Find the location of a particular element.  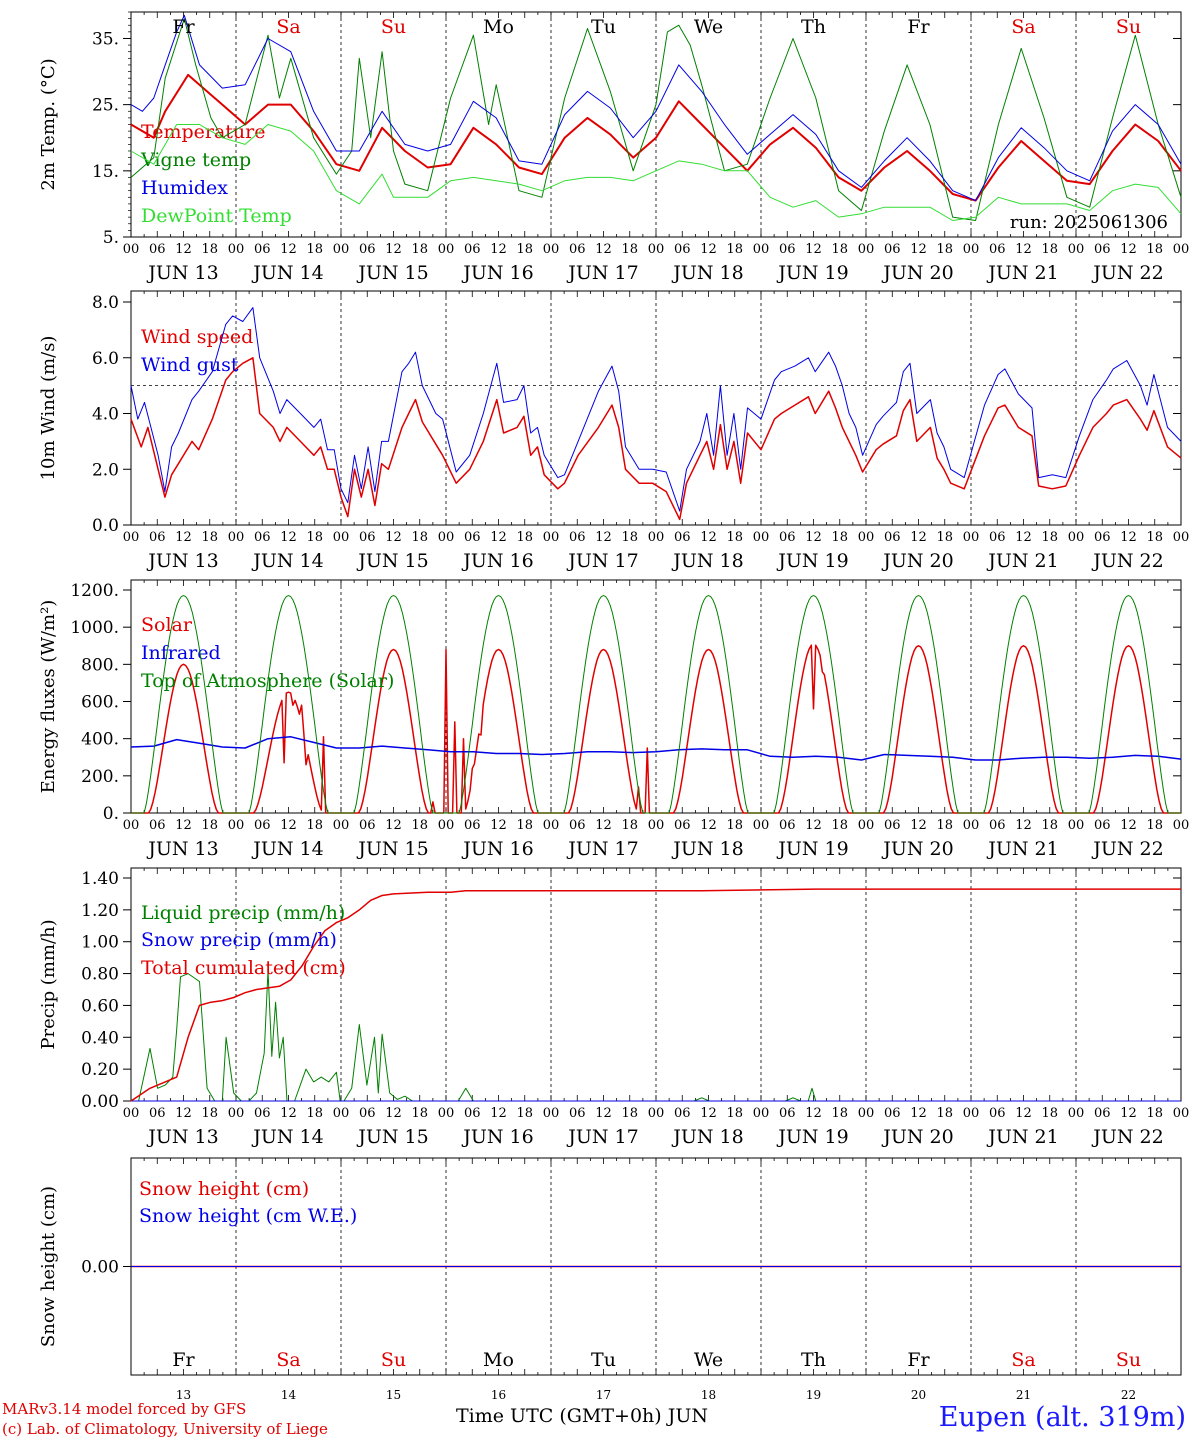

legend-entry: Humidex is located at coordinates (184, 188).